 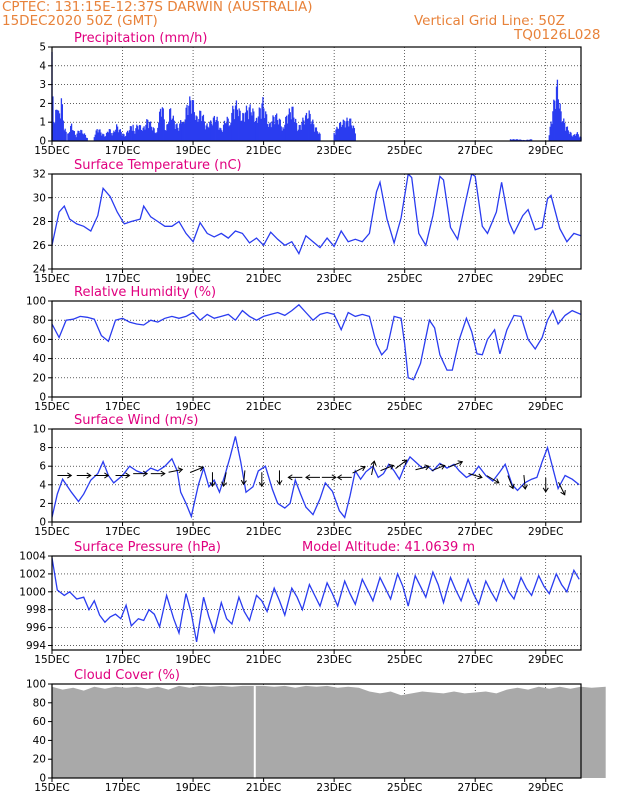 I want to click on y-tick-label: 80, so click(x=39, y=321).